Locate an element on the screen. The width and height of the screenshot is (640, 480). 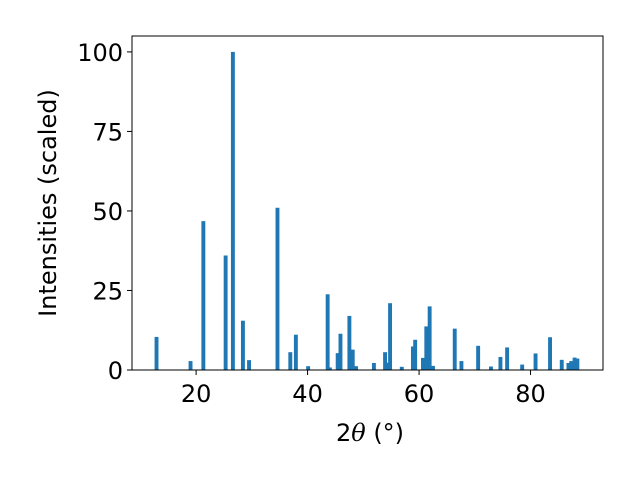
x-axis-label-theta: θ is located at coordinates (358, 433).